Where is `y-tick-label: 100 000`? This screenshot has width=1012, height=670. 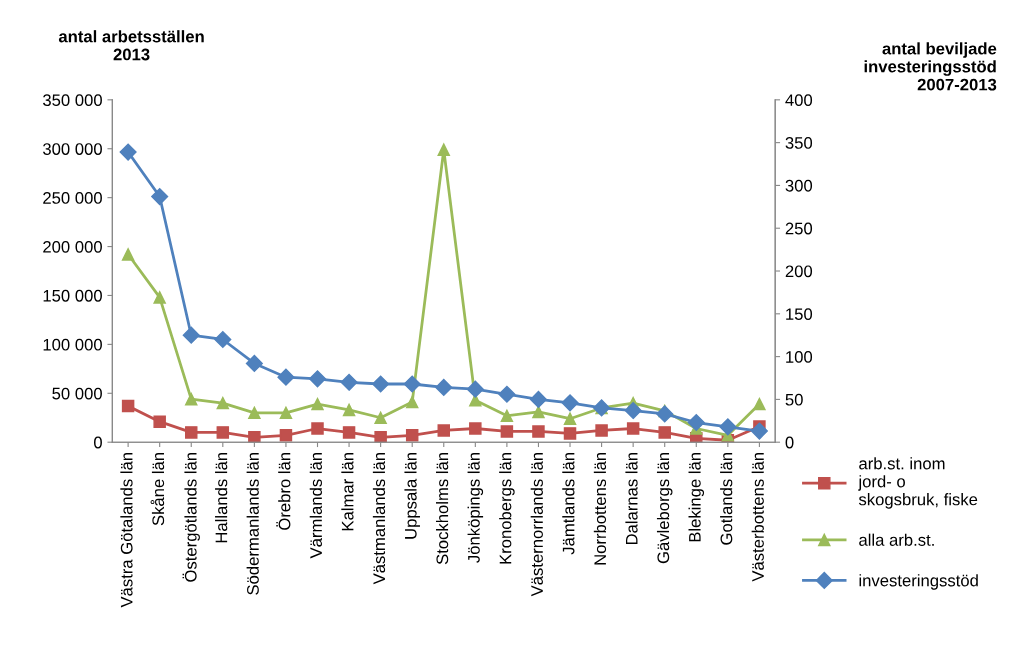 y-tick-label: 100 000 is located at coordinates (72, 344).